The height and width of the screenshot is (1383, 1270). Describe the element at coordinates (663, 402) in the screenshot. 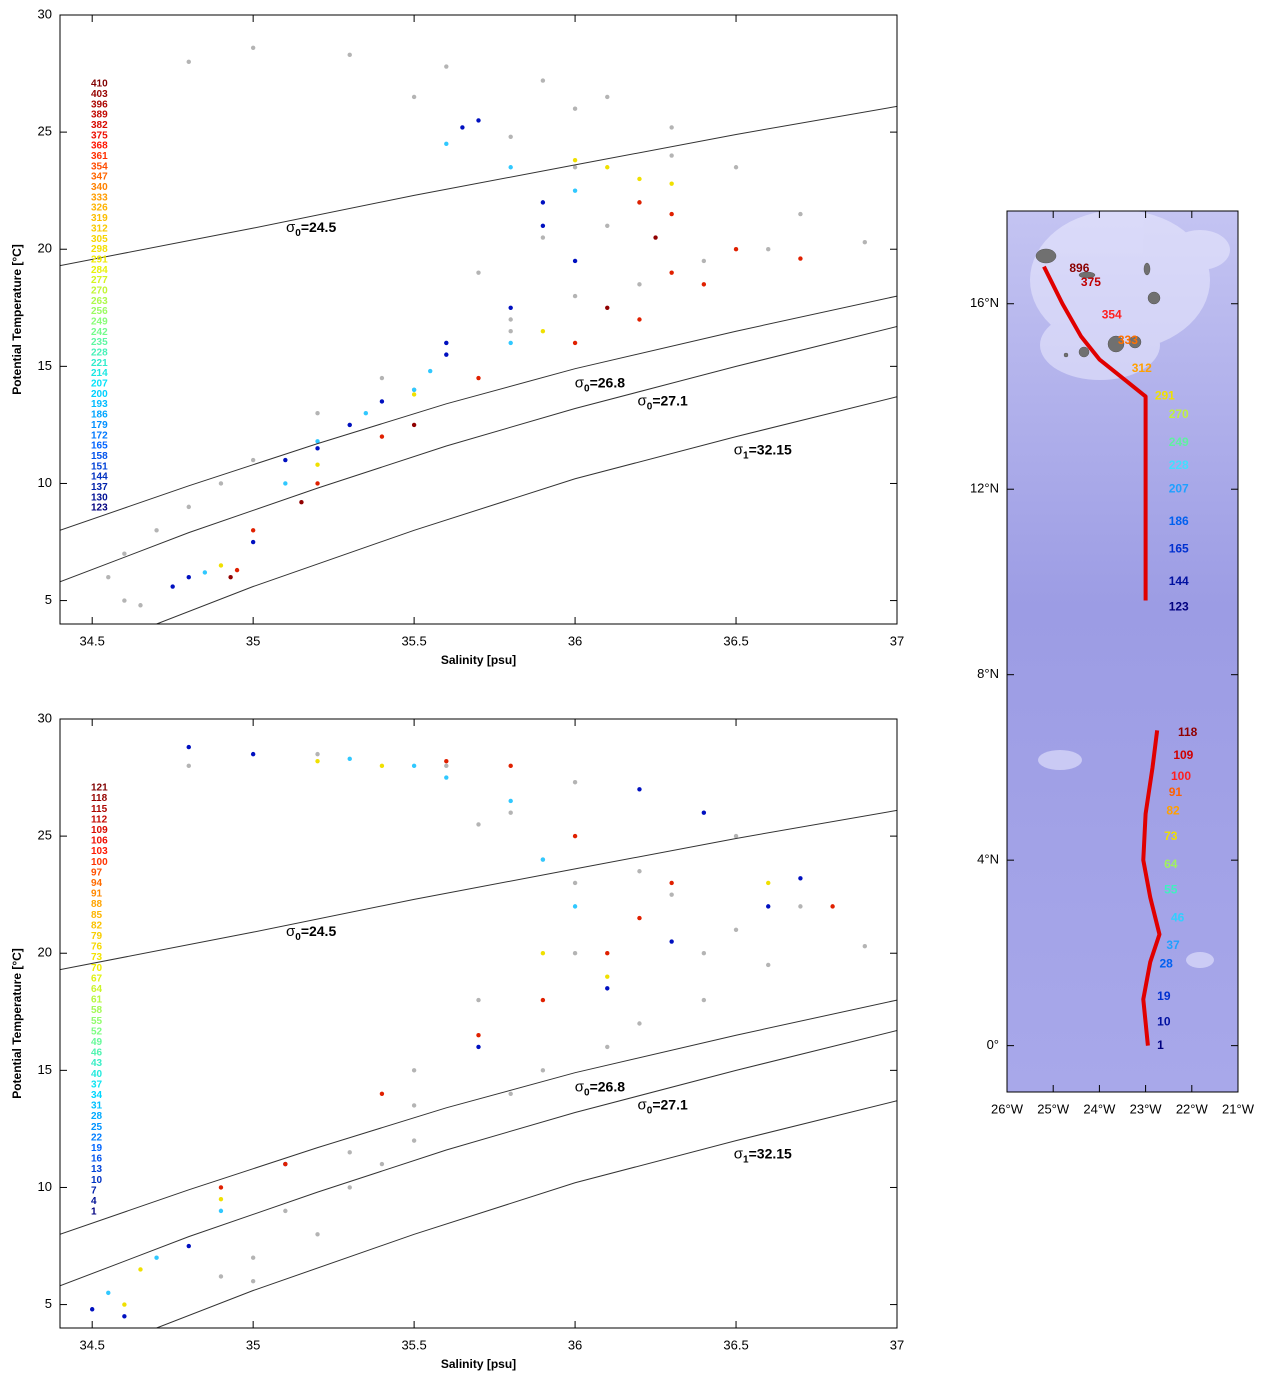

I see `contour-label: σ0=27.1` at that location.